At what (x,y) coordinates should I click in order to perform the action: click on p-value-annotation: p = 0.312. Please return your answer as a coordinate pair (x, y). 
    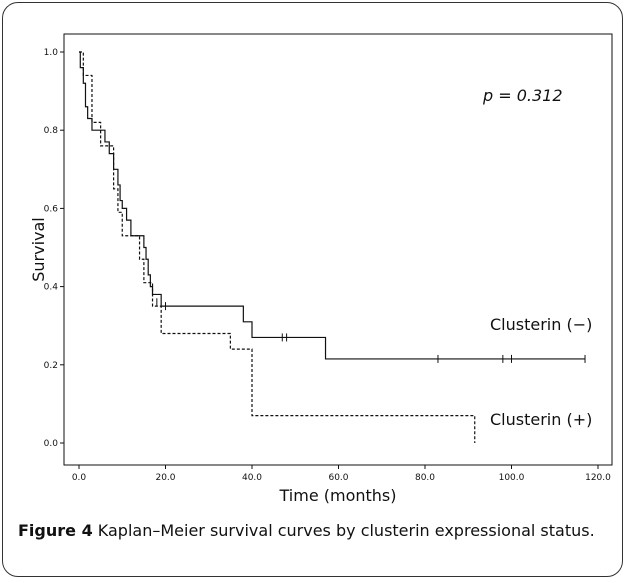
    Looking at the image, I should click on (522, 95).